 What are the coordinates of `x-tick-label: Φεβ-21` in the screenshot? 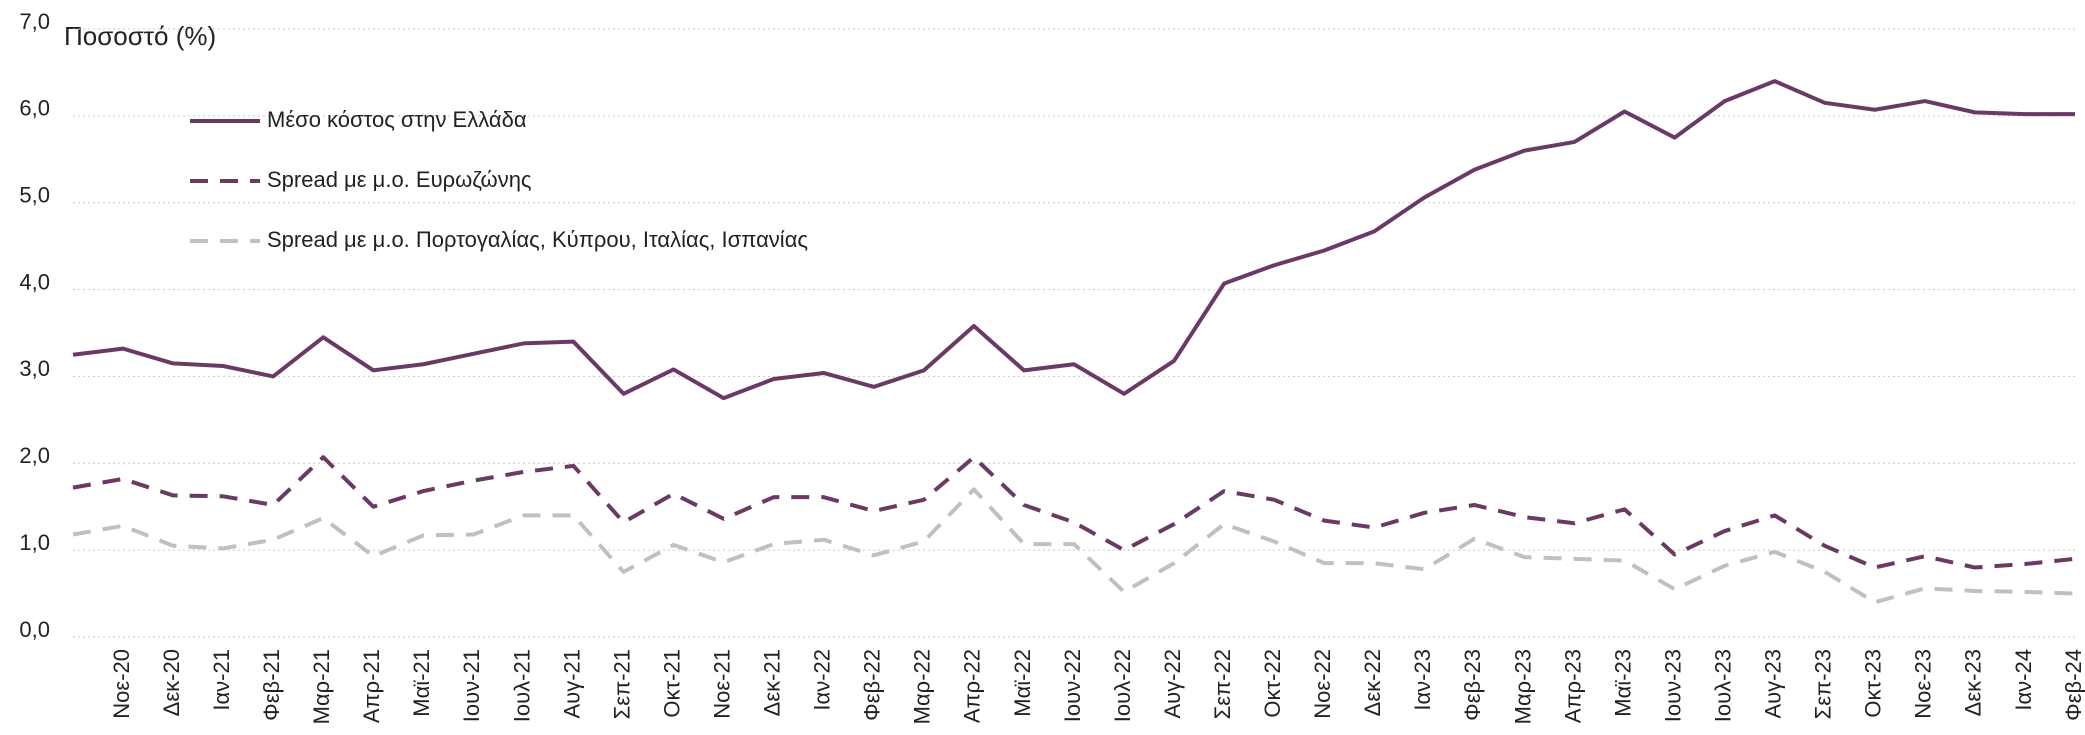 It's located at (271, 685).